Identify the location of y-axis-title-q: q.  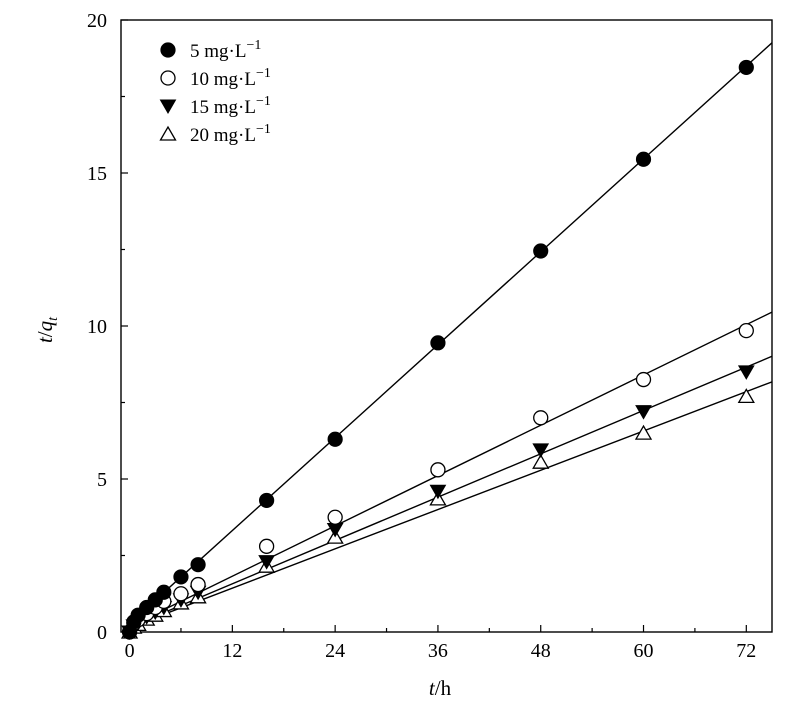
(45, 325).